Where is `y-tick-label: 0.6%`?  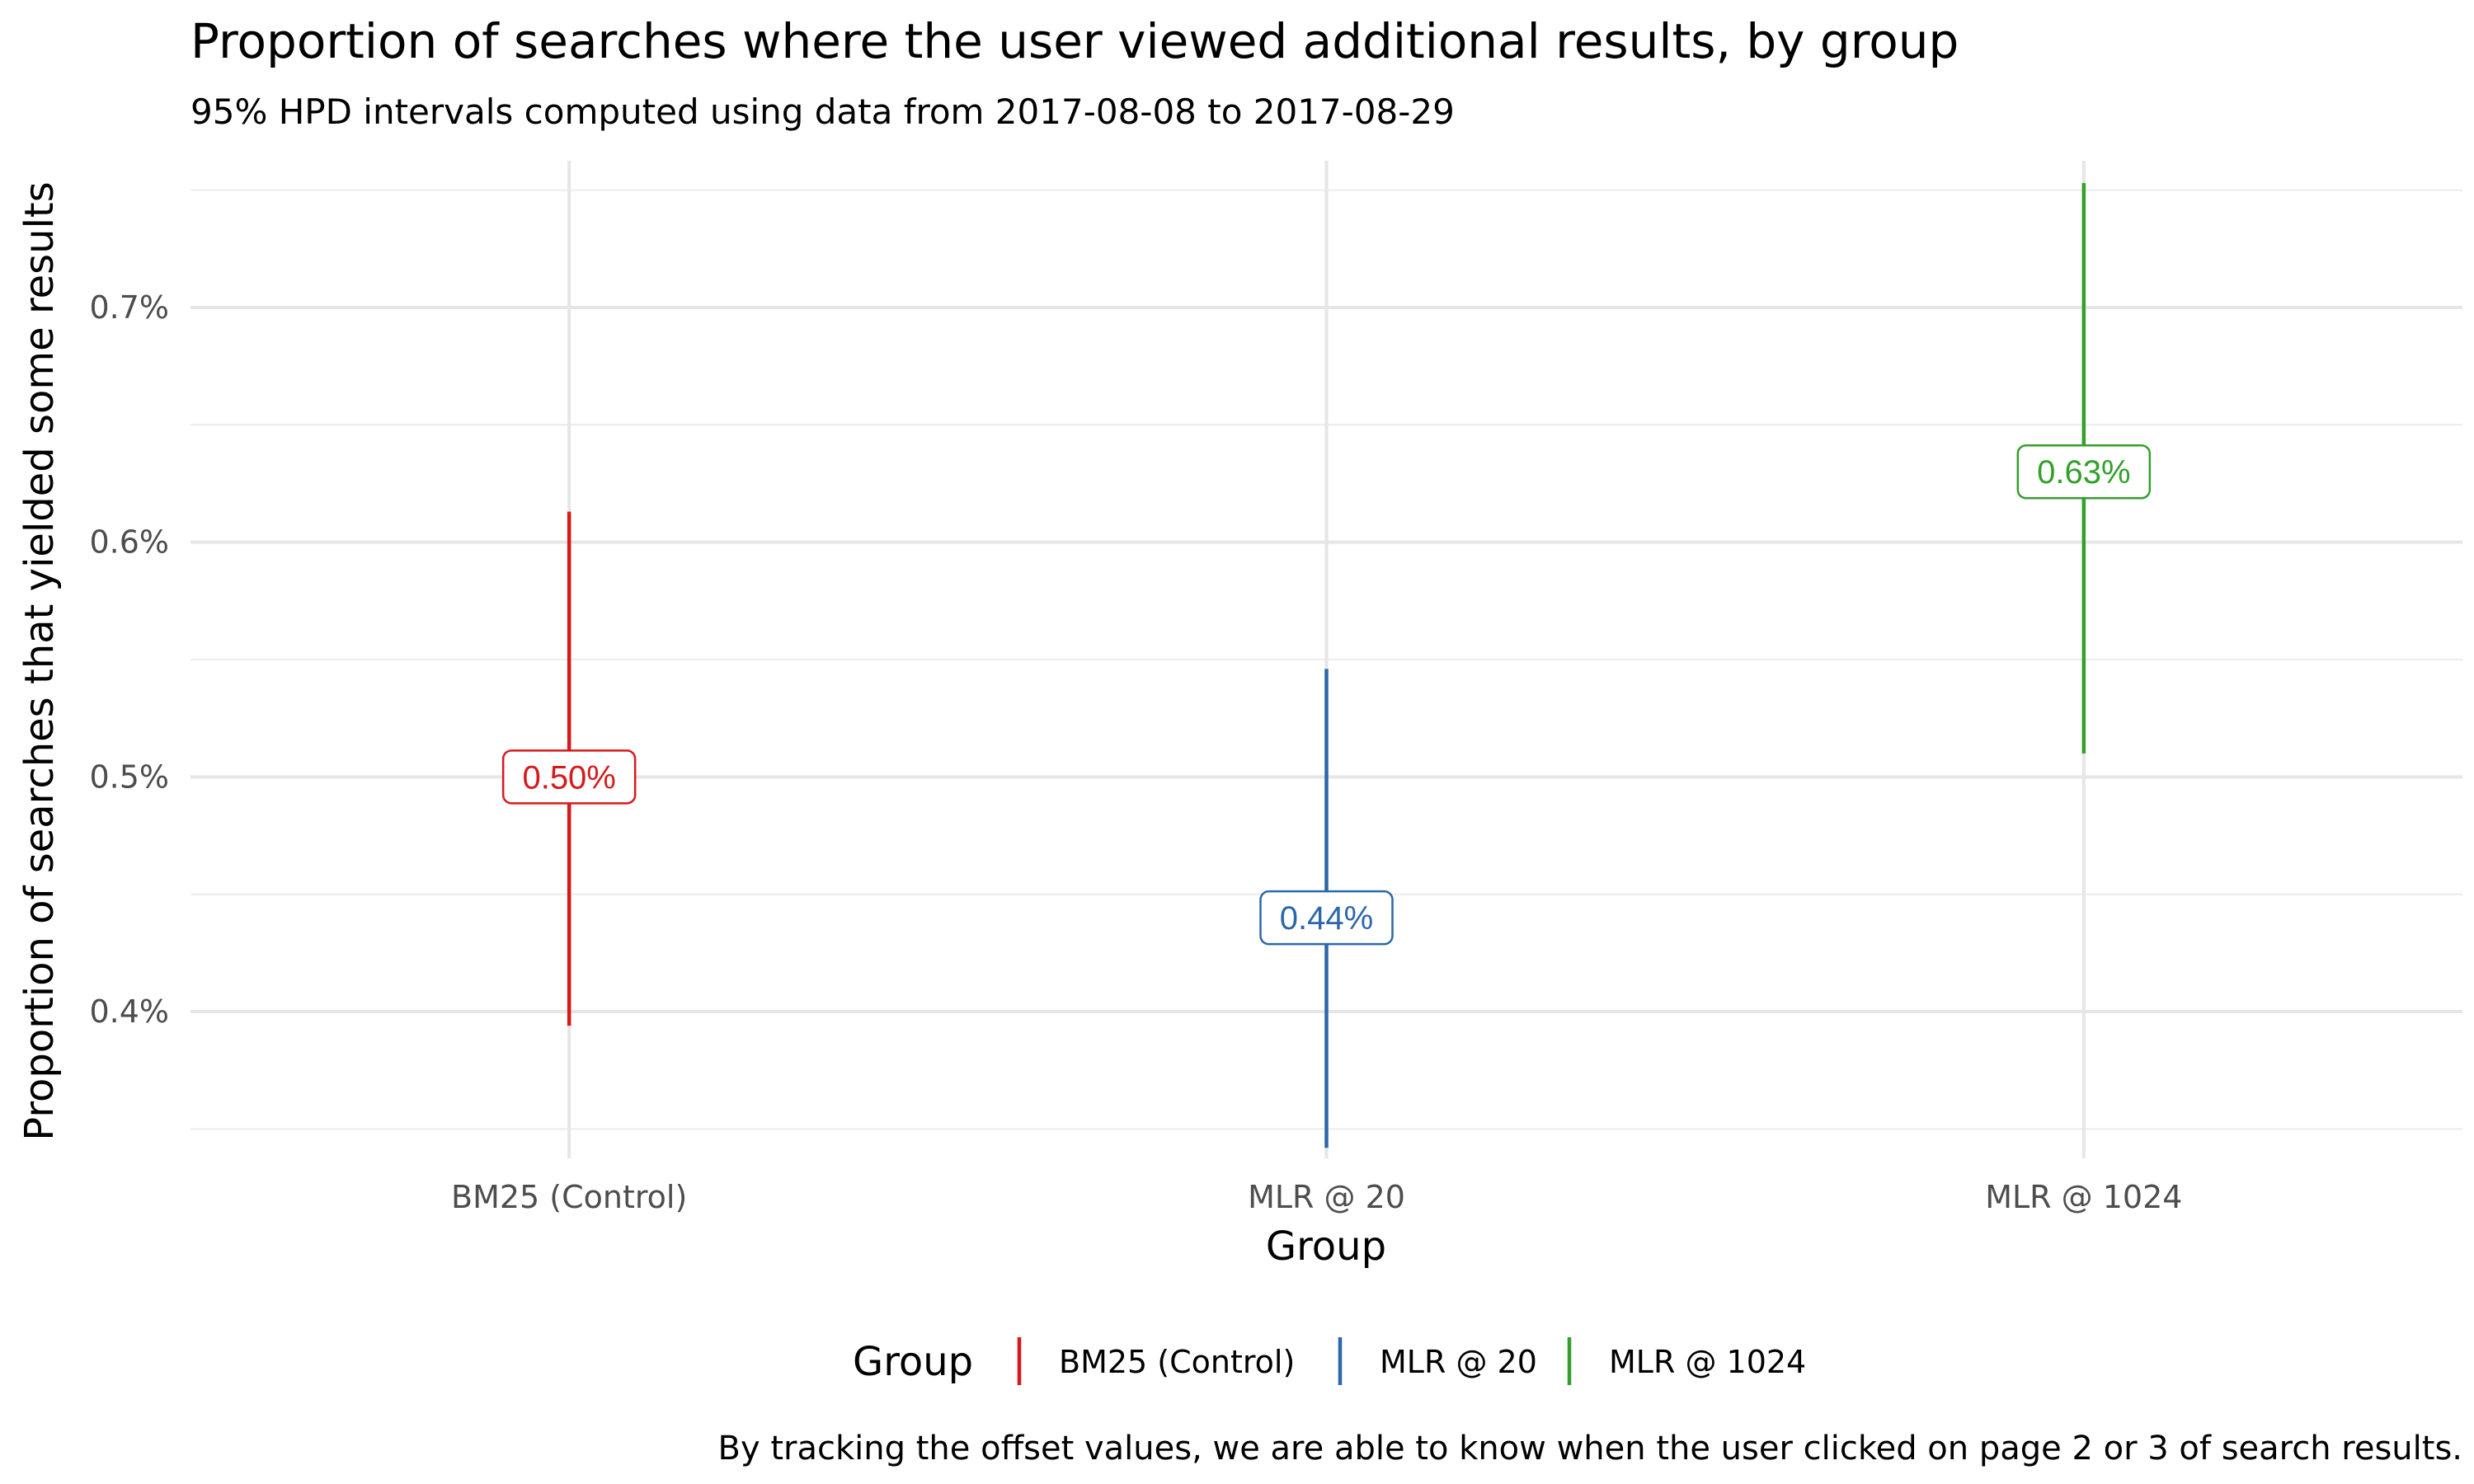
y-tick-label: 0.6% is located at coordinates (129, 542).